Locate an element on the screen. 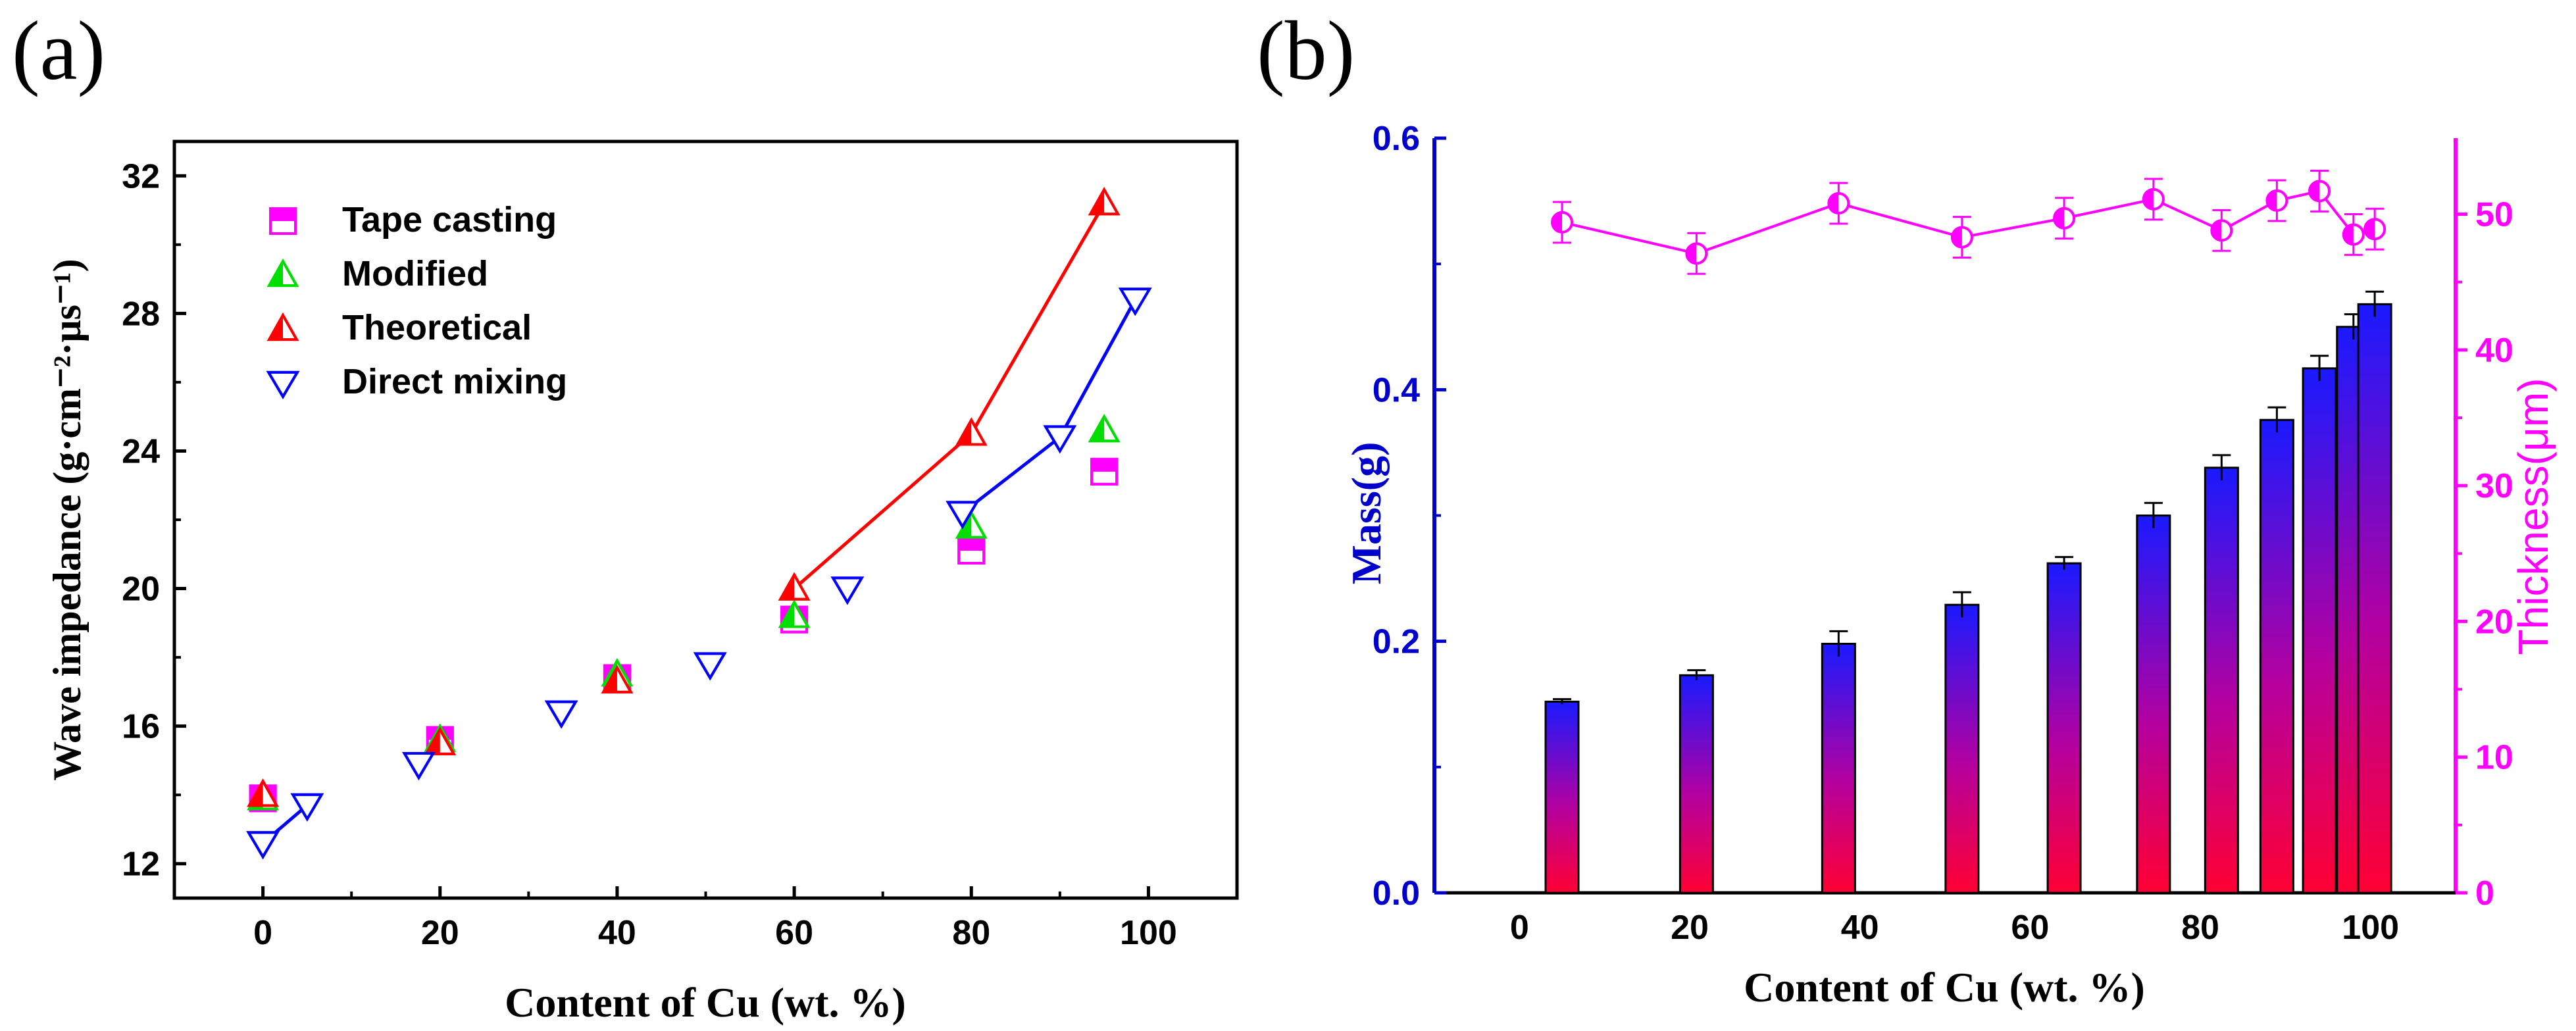 This screenshot has width=2576, height=1031. x-tick-label-b: 20 is located at coordinates (1690, 928).